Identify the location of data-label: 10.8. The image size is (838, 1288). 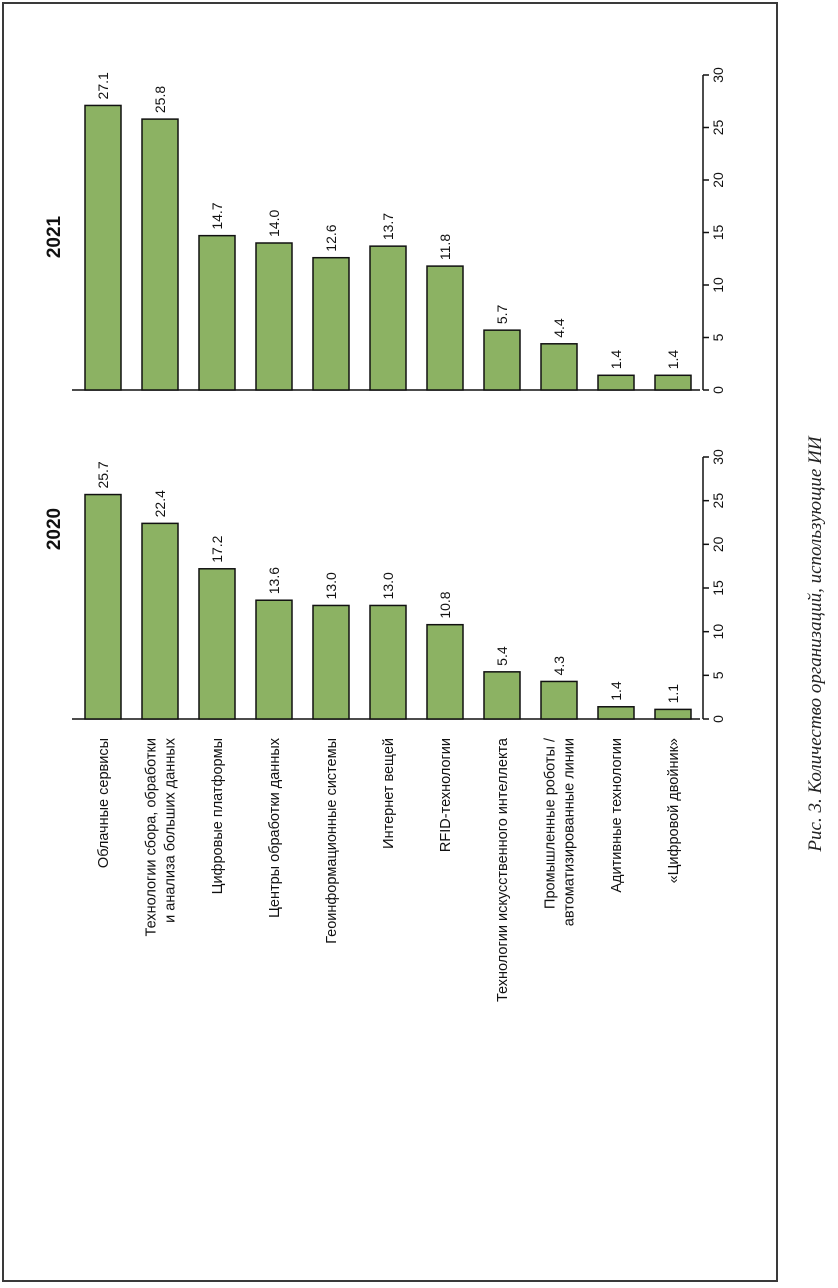
(445, 604).